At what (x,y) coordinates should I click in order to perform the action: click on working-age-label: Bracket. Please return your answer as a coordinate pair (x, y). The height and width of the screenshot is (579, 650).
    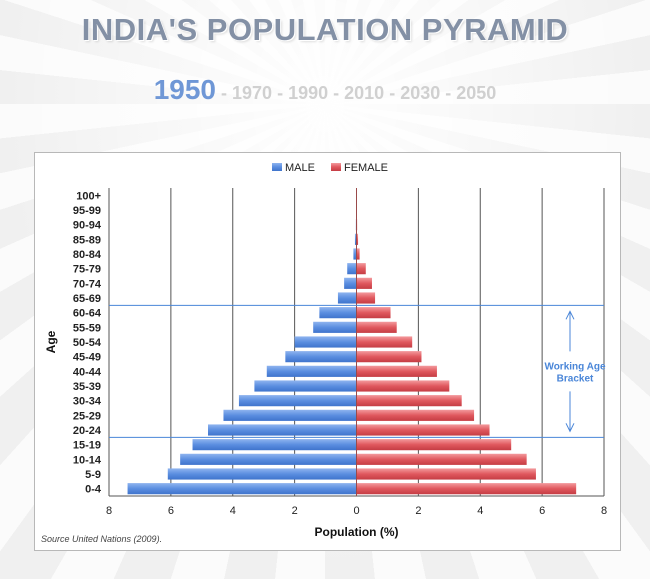
    Looking at the image, I should click on (575, 378).